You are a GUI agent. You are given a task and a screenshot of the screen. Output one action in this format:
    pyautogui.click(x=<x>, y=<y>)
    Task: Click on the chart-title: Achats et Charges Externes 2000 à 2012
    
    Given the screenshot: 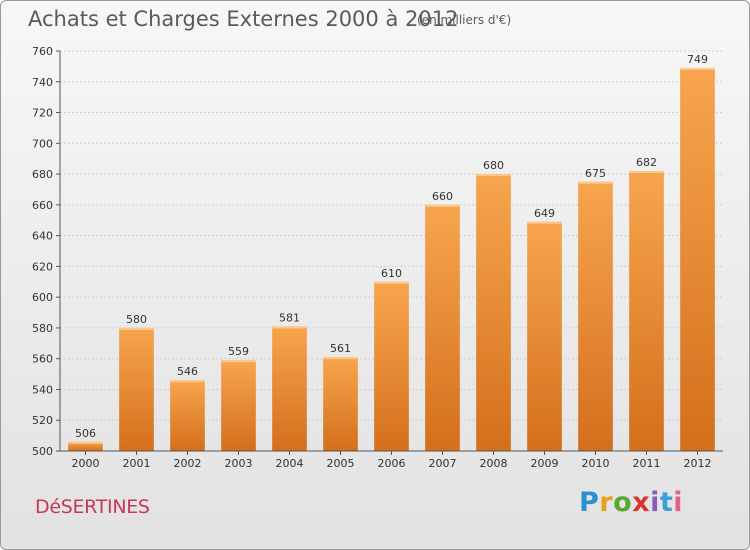 What is the action you would take?
    pyautogui.click(x=243, y=19)
    